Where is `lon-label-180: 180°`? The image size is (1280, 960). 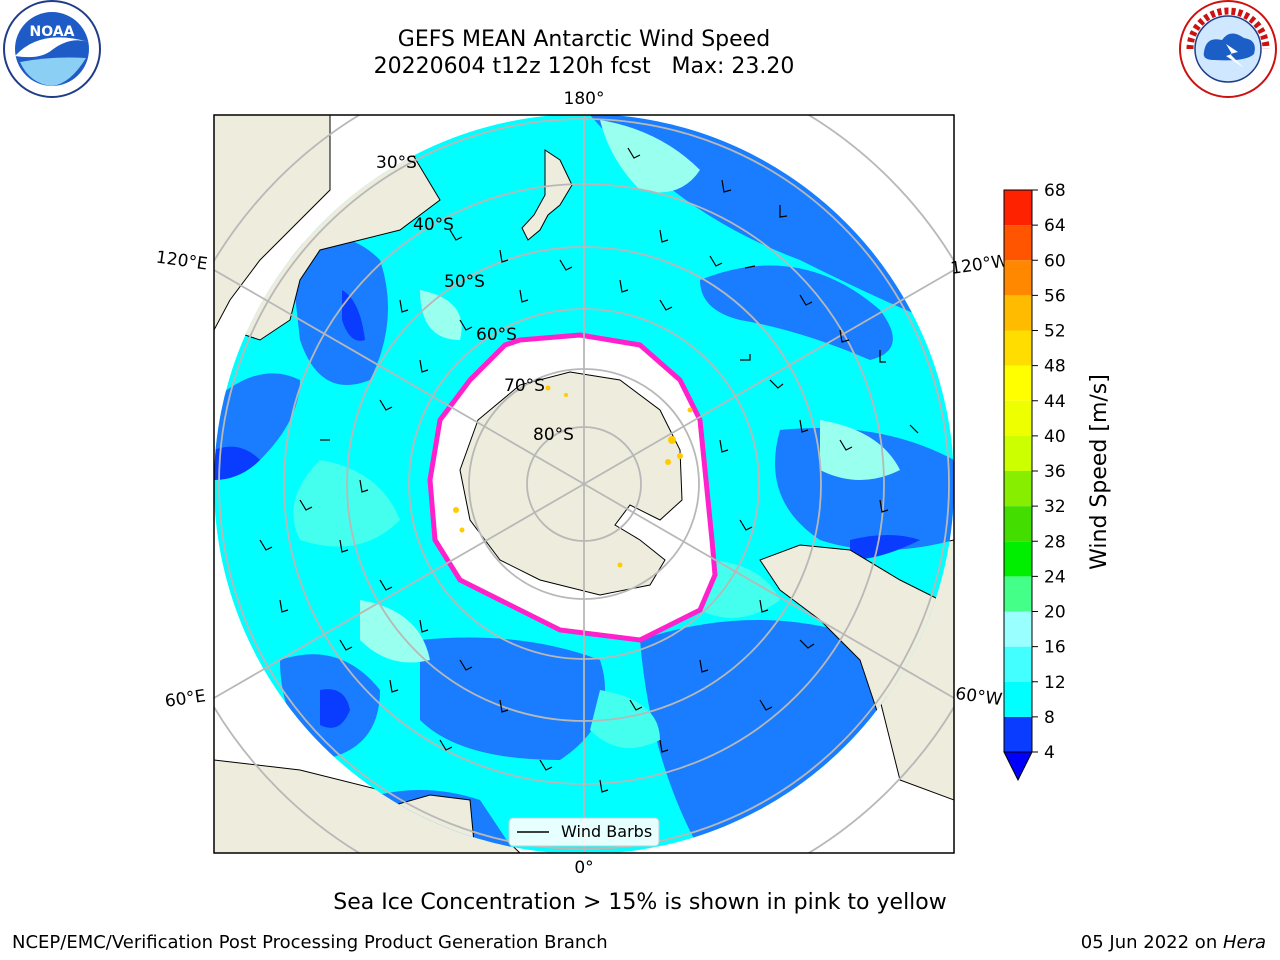
lon-label-180: 180° is located at coordinates (584, 99).